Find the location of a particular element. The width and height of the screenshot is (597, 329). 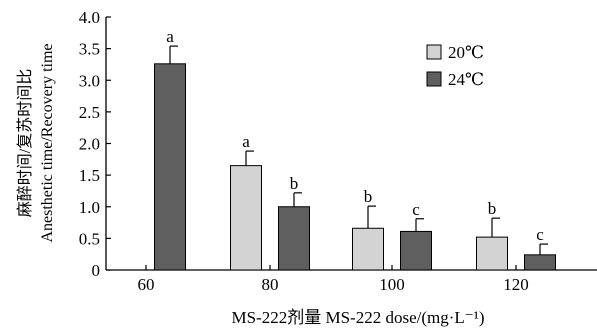

x-tick-label: 60 is located at coordinates (146, 284).